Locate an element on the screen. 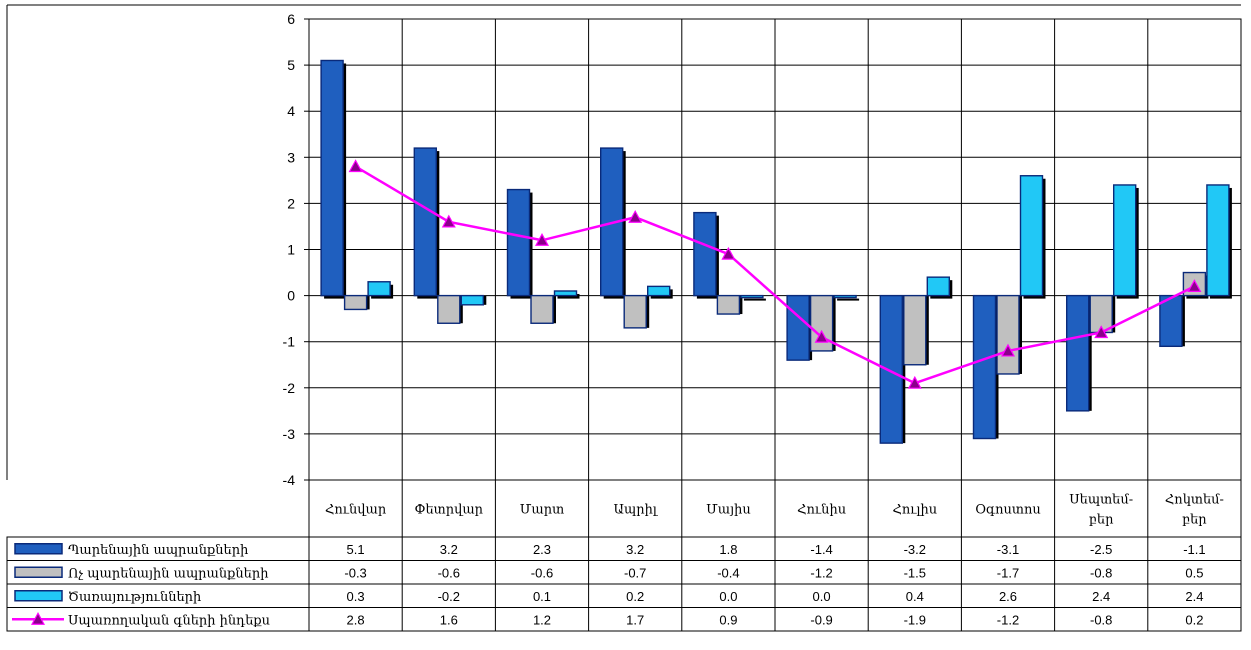  y-tick-label: -1 is located at coordinates (289, 342).